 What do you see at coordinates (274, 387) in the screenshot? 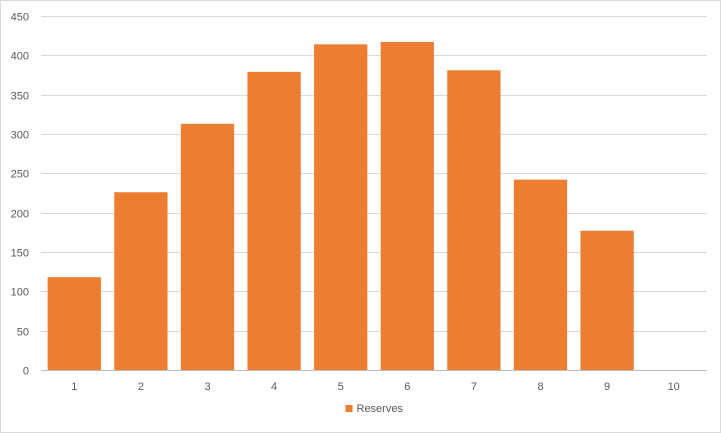
I see `x-tick-label: 4` at bounding box center [274, 387].